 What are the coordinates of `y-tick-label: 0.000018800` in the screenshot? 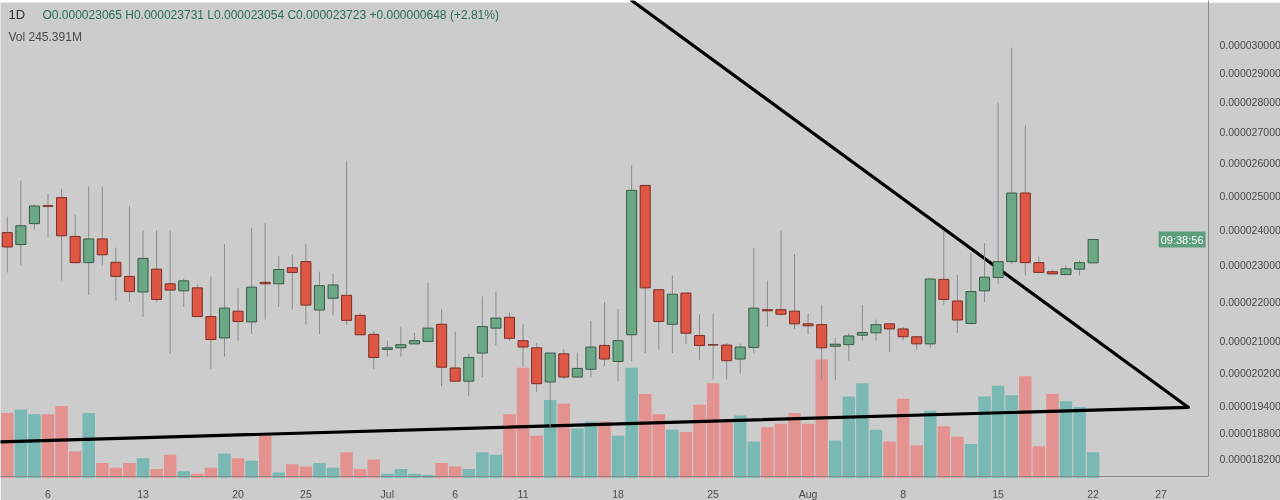 It's located at (1249, 432).